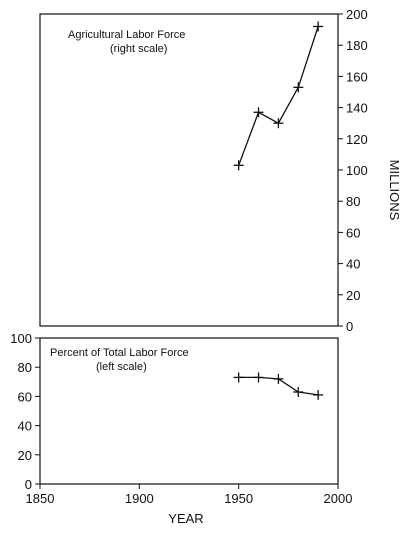  What do you see at coordinates (25, 426) in the screenshot?
I see `left-axis-tick-label: 40` at bounding box center [25, 426].